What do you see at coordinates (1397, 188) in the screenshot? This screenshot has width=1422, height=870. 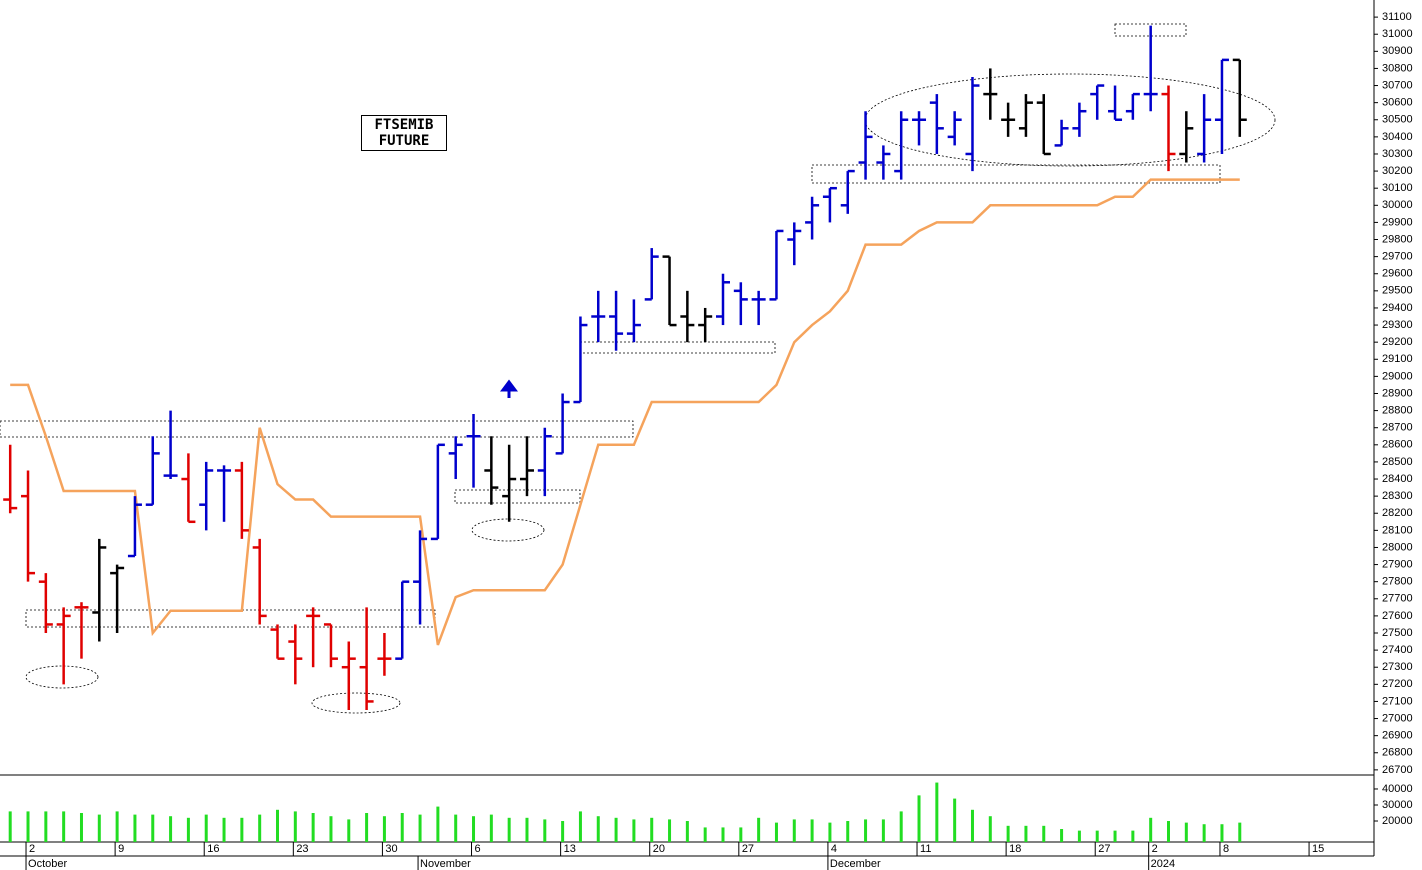 I see `y-tick-label: 30100` at bounding box center [1397, 188].